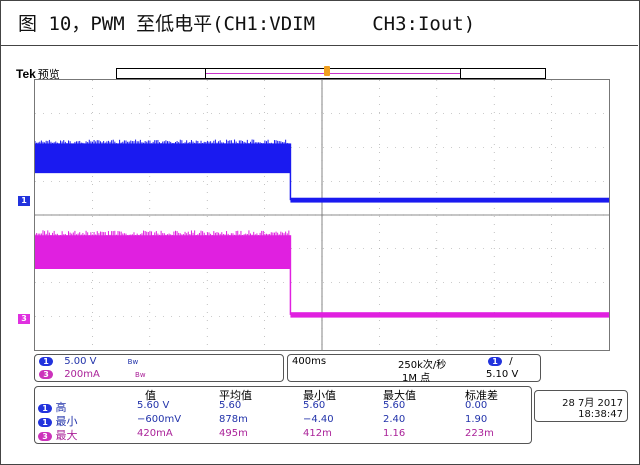 Image resolution: width=640 pixels, height=465 pixels. What do you see at coordinates (476, 405) in the screenshot?
I see `meas-cell: 0.00` at bounding box center [476, 405].